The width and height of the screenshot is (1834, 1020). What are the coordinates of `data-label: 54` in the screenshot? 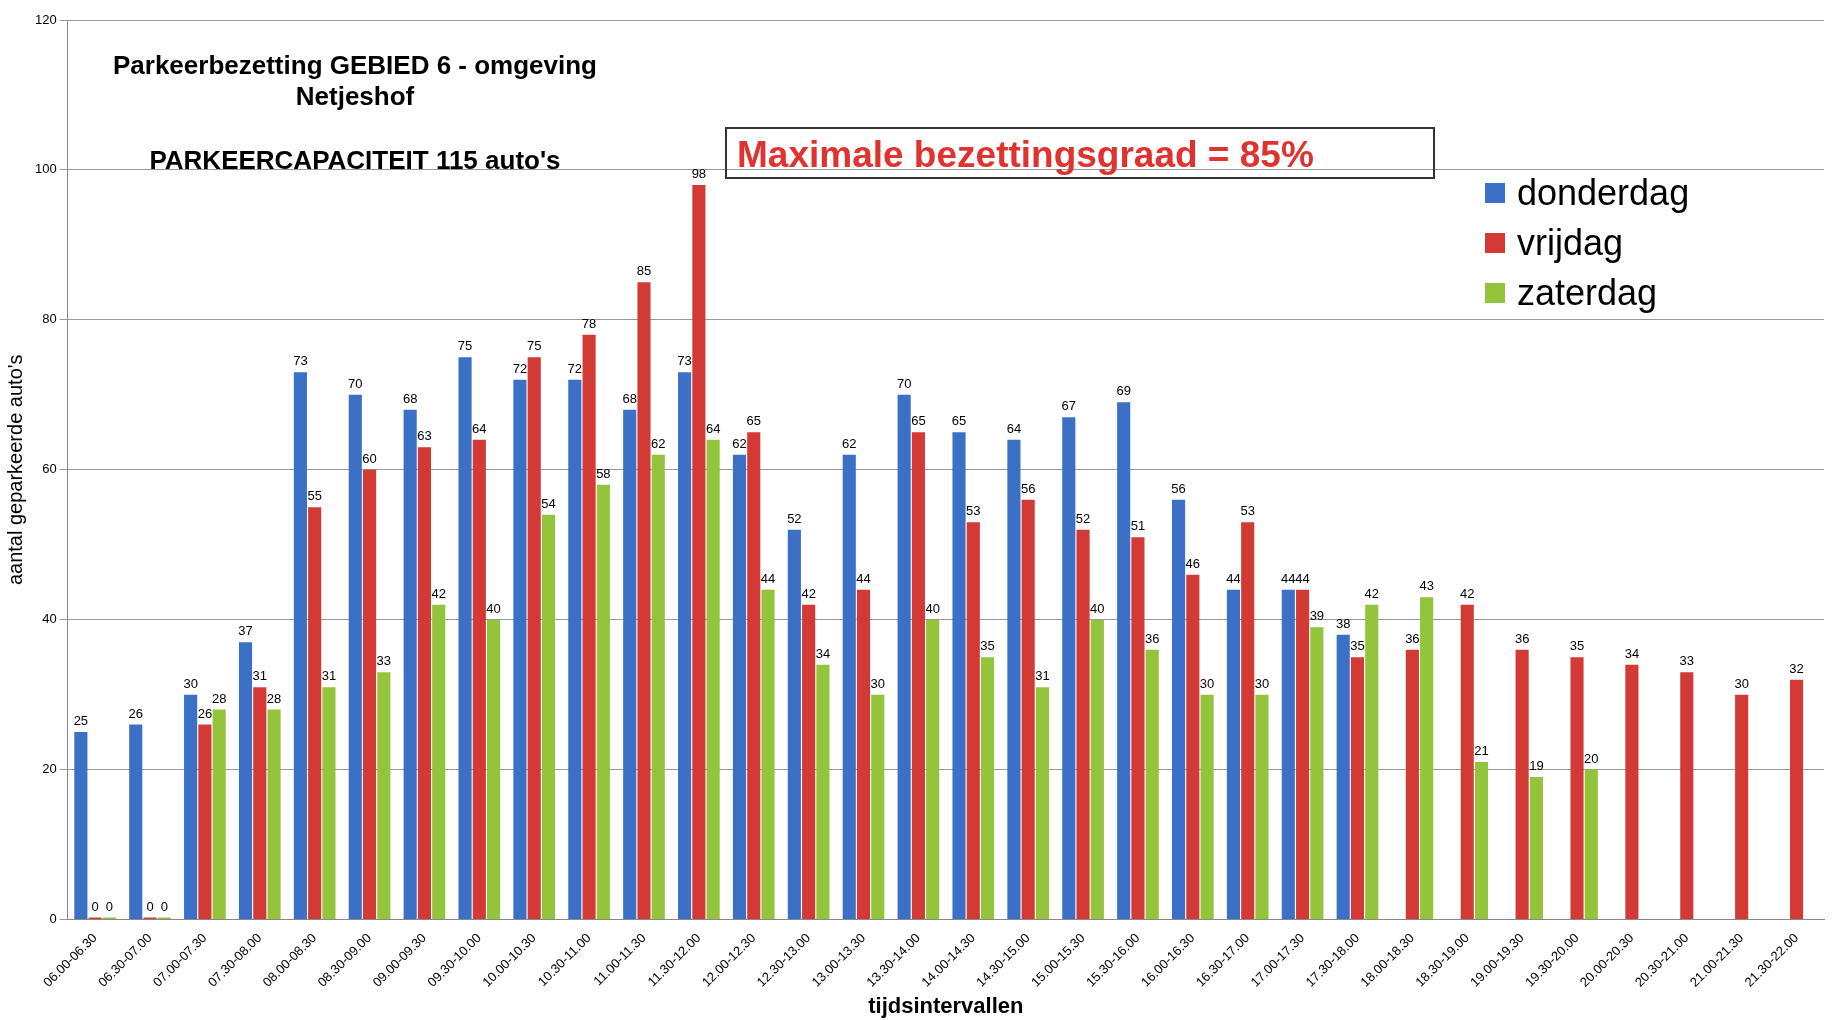 It's located at (548, 503).